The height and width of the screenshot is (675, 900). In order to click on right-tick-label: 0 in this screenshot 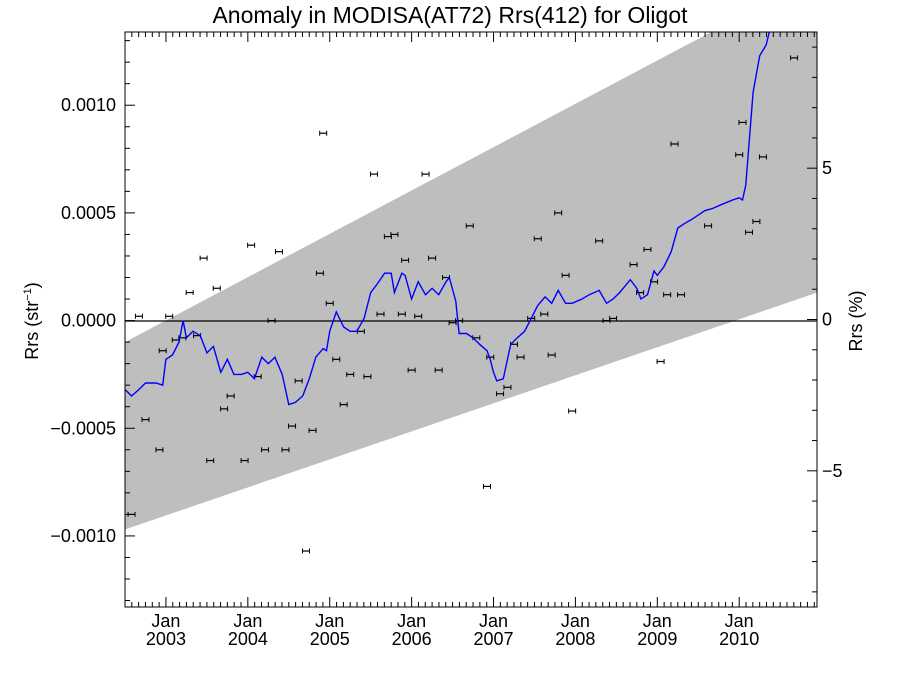, I will do `click(827, 320)`.